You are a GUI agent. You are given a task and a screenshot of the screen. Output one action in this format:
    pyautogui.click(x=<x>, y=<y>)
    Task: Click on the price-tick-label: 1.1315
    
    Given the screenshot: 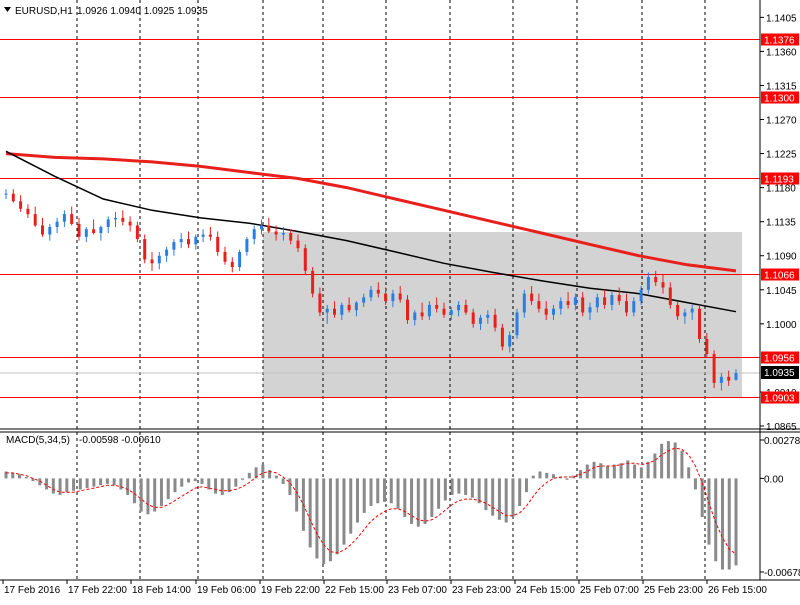 What is the action you would take?
    pyautogui.click(x=781, y=86)
    